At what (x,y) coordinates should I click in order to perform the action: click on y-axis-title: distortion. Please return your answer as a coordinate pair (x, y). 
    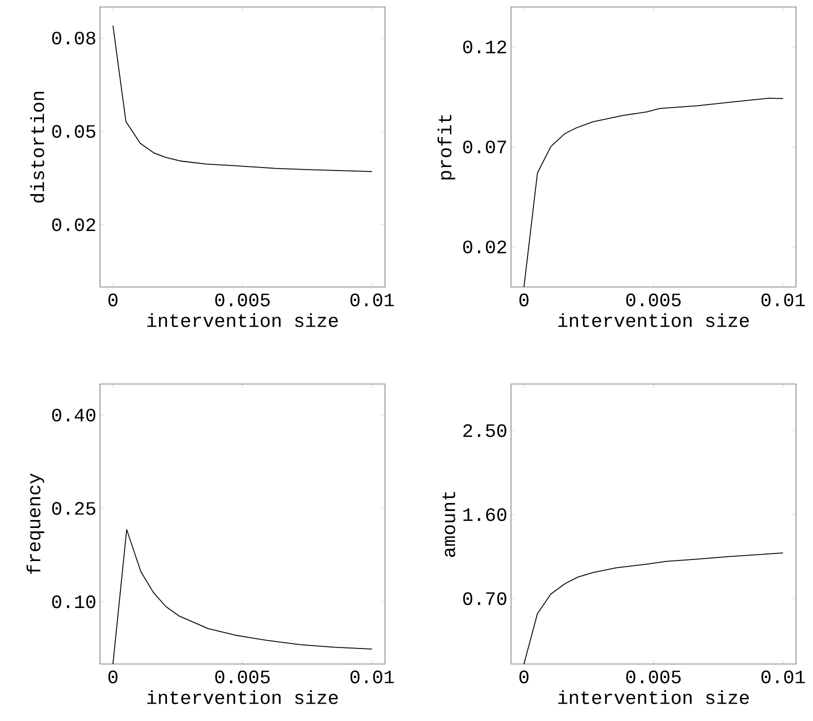
    Looking at the image, I should click on (37, 147).